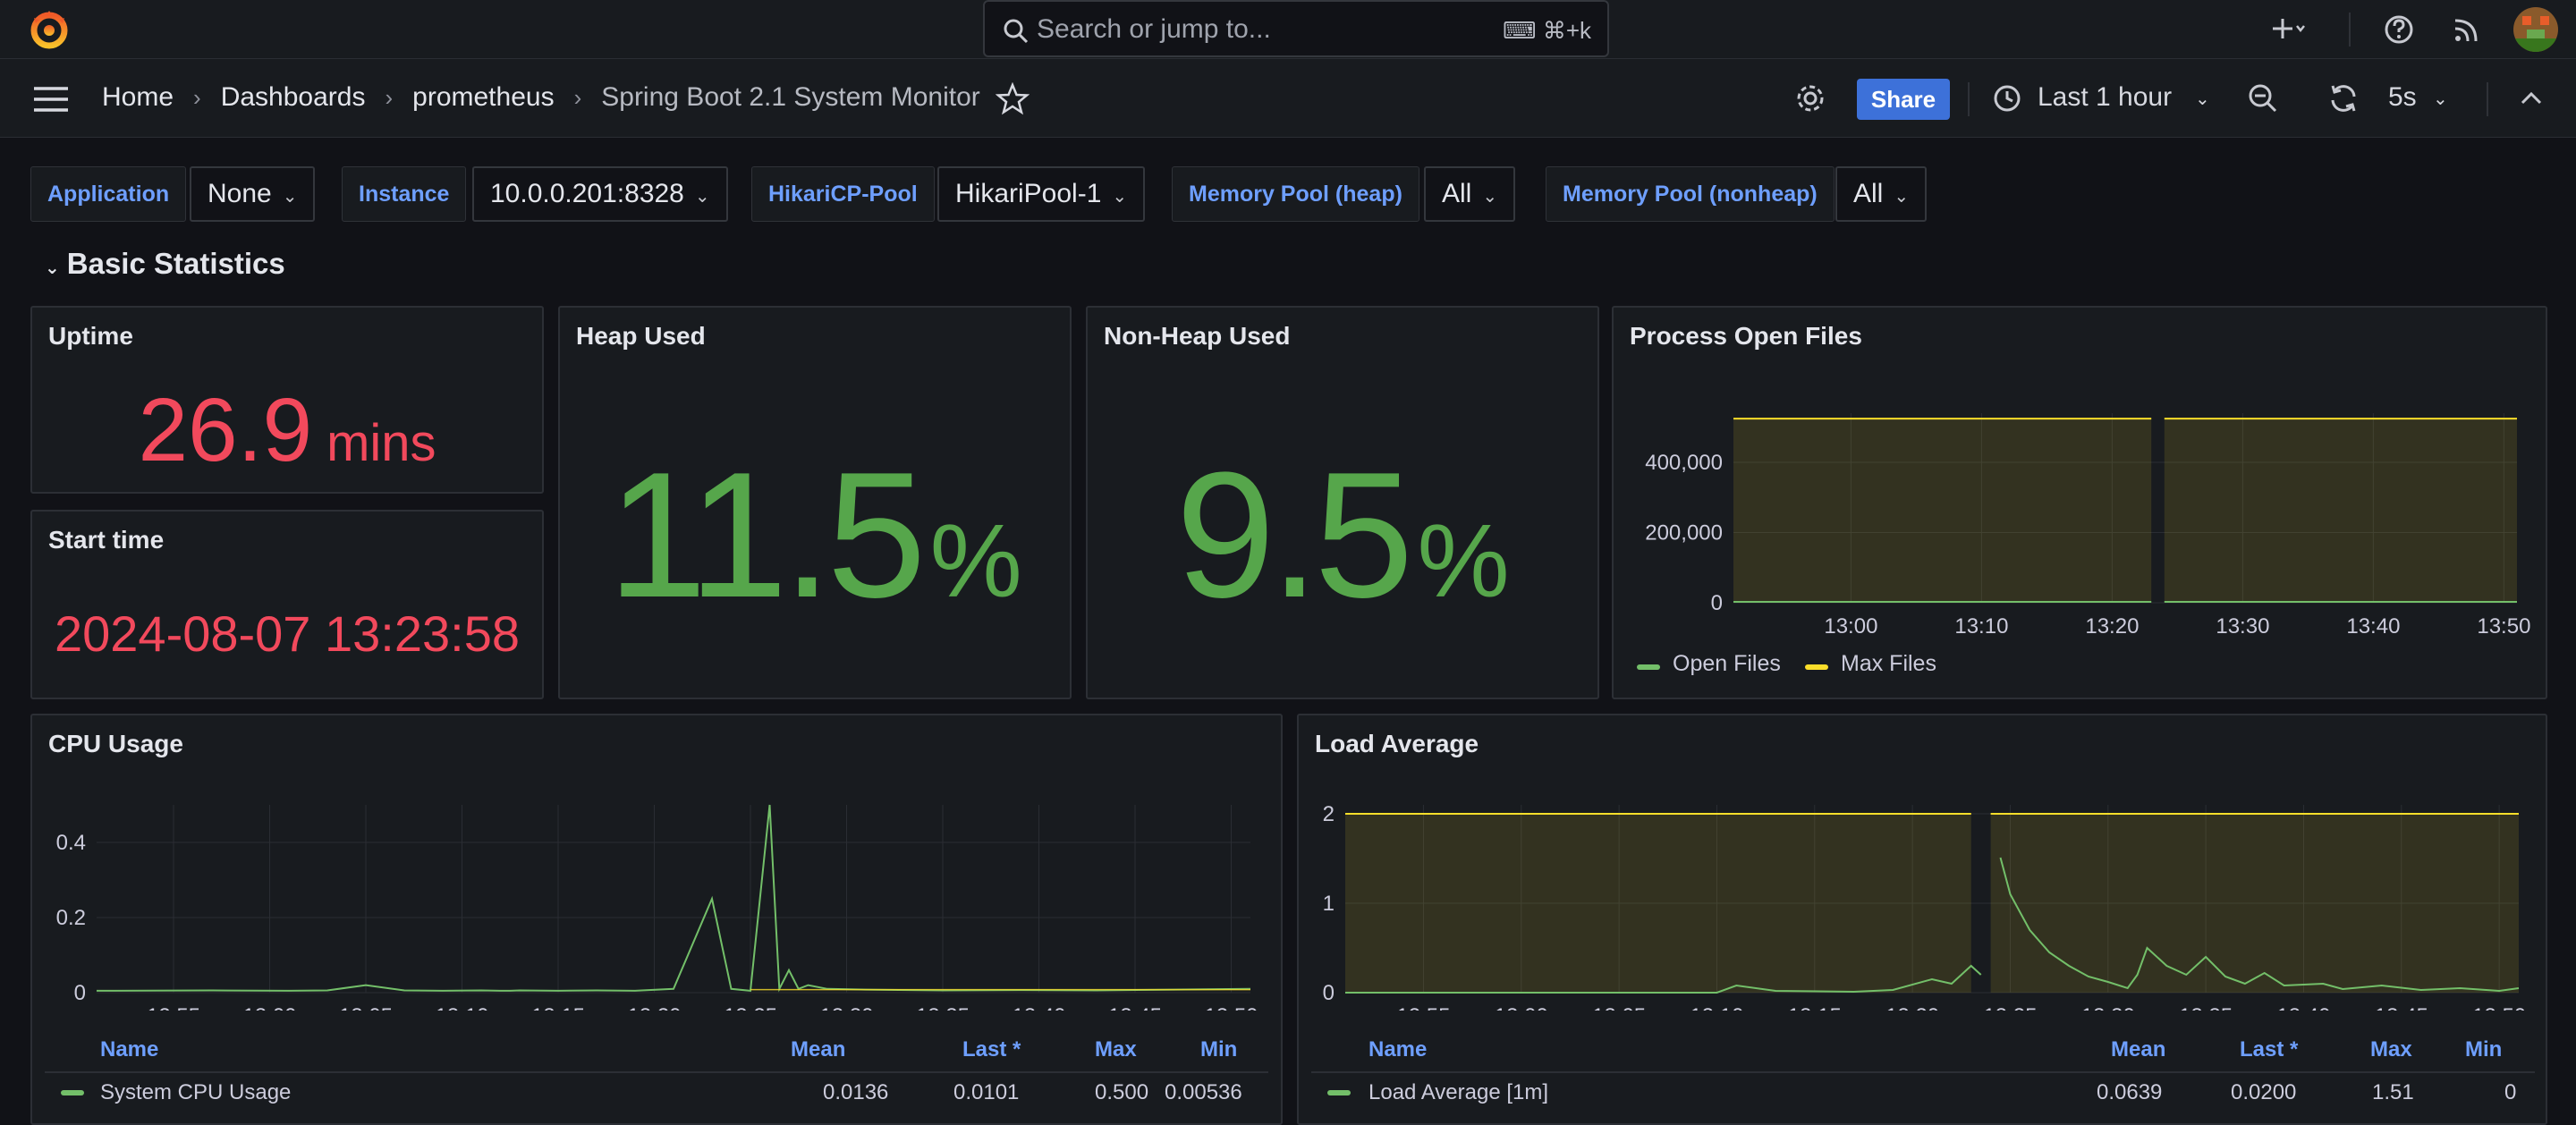 Image resolution: width=2576 pixels, height=1125 pixels. Describe the element at coordinates (2343, 98) in the screenshot. I see `refresh-icon` at that location.